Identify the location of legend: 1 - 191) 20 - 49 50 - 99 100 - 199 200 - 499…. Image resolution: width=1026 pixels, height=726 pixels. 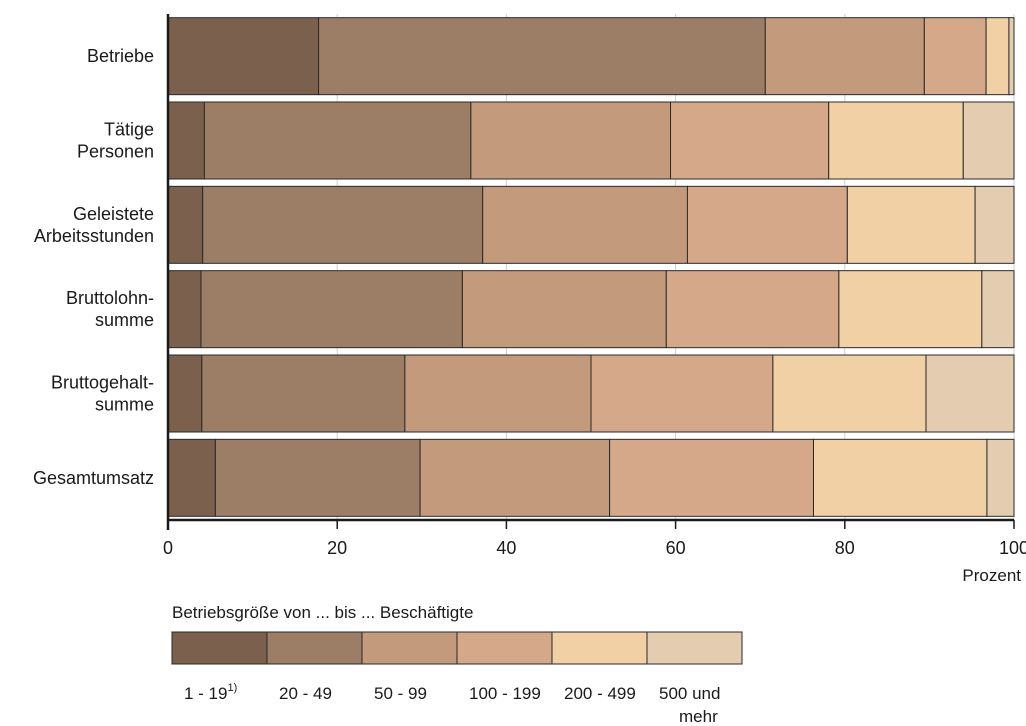
(457, 678).